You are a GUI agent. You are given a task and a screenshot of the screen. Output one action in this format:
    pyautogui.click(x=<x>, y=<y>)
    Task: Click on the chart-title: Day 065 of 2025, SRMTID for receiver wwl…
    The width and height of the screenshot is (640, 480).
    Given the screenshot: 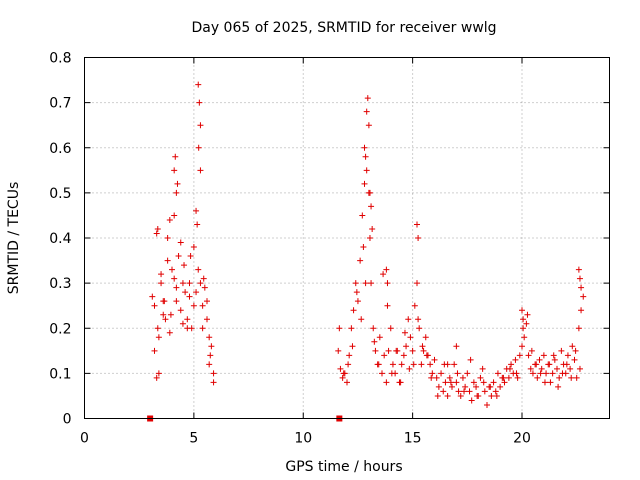 What is the action you would take?
    pyautogui.click(x=343, y=28)
    